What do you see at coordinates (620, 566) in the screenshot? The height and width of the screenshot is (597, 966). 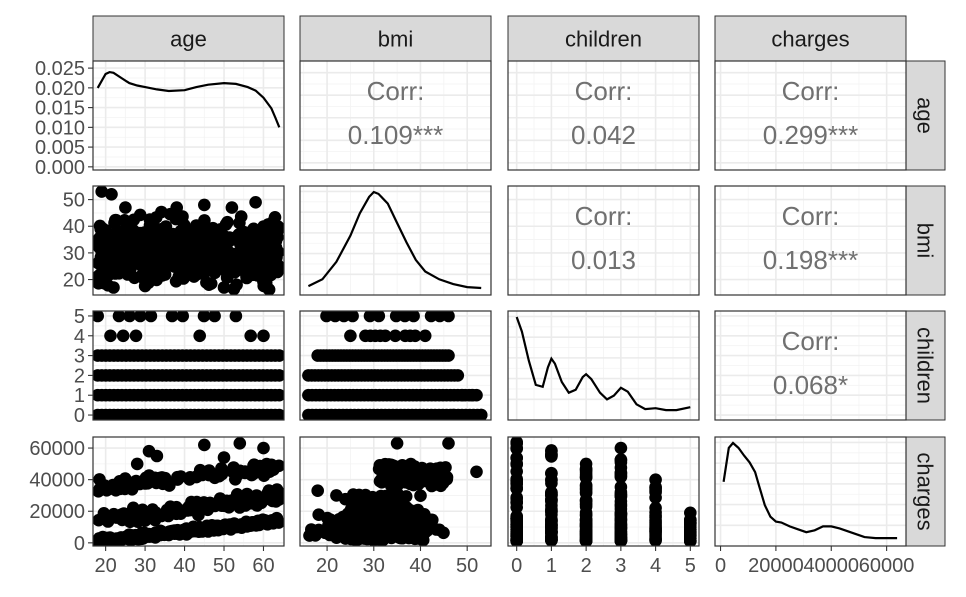 I see `x-tick-label: 3` at bounding box center [620, 566].